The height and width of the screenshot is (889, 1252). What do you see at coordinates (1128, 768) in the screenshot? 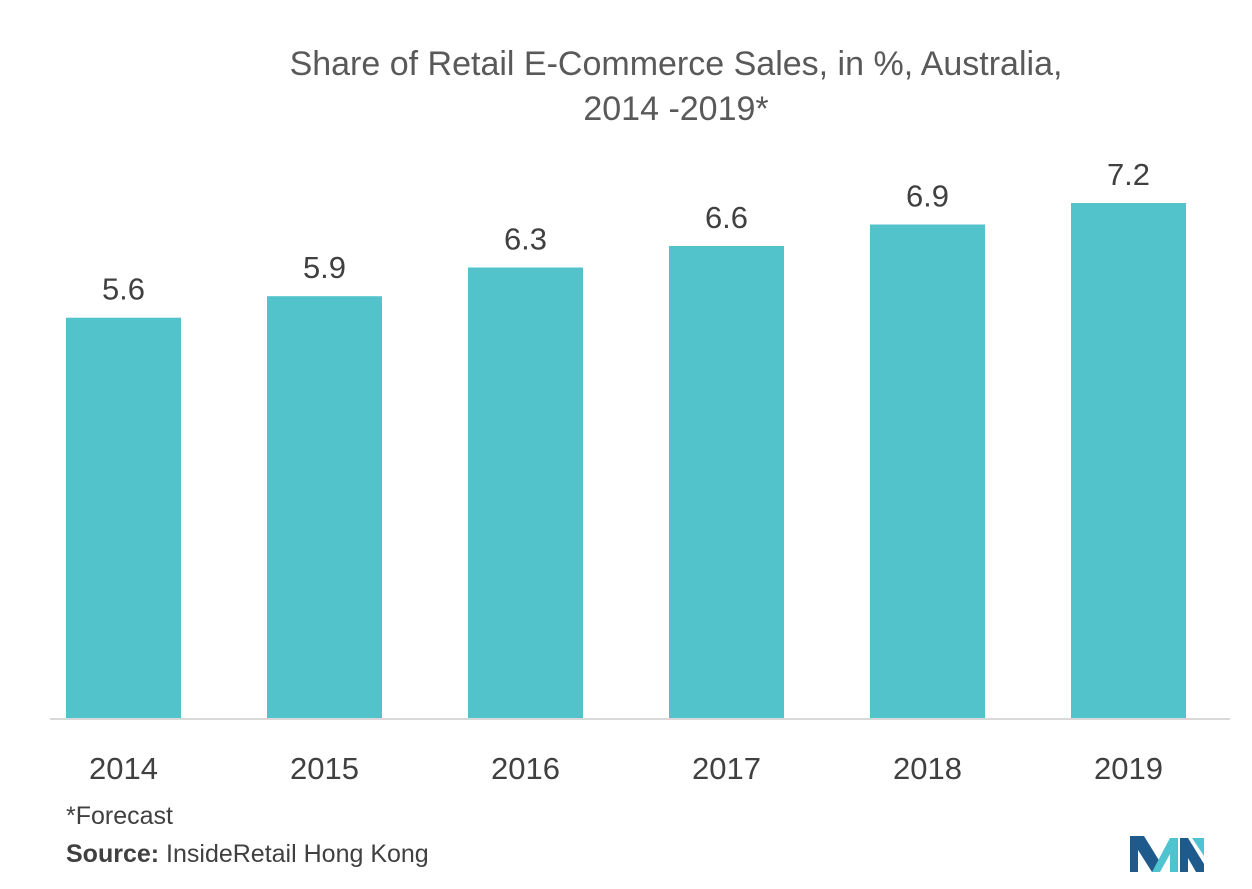
I see `x-tick-label-2019: 2019` at bounding box center [1128, 768].